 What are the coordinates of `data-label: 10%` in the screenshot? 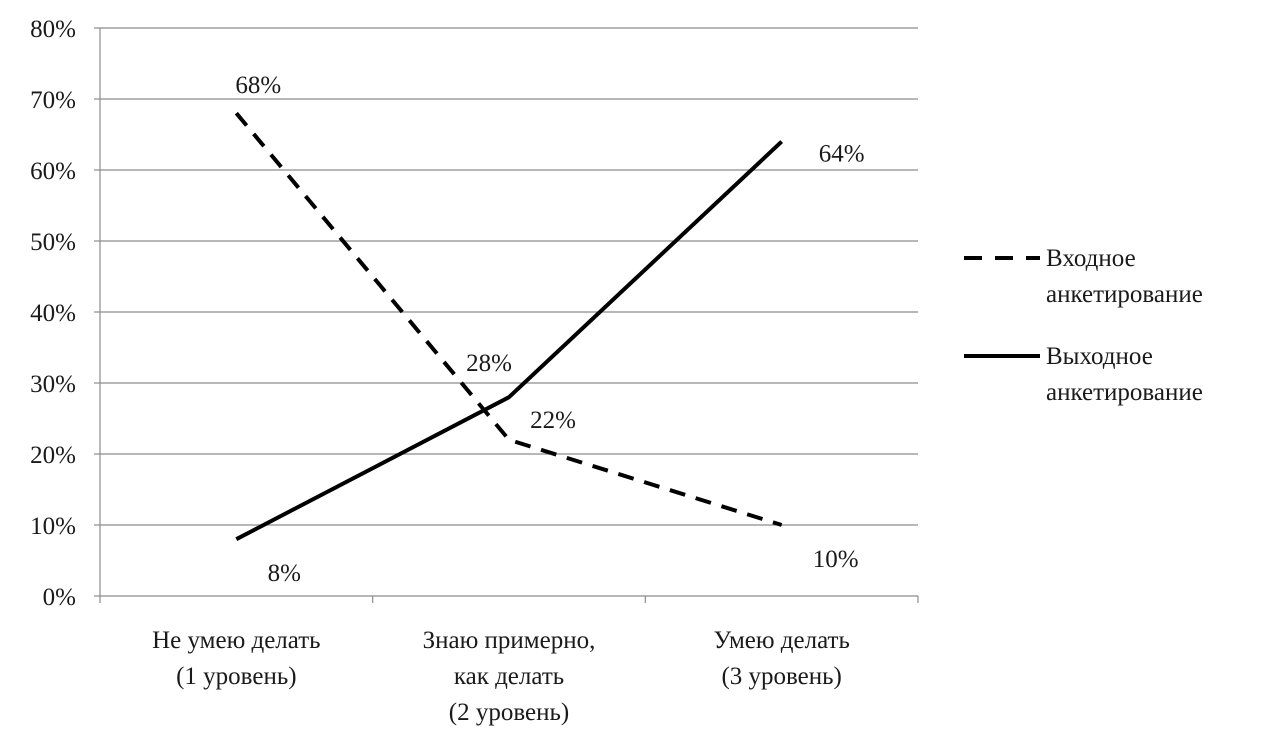 It's located at (836, 559).